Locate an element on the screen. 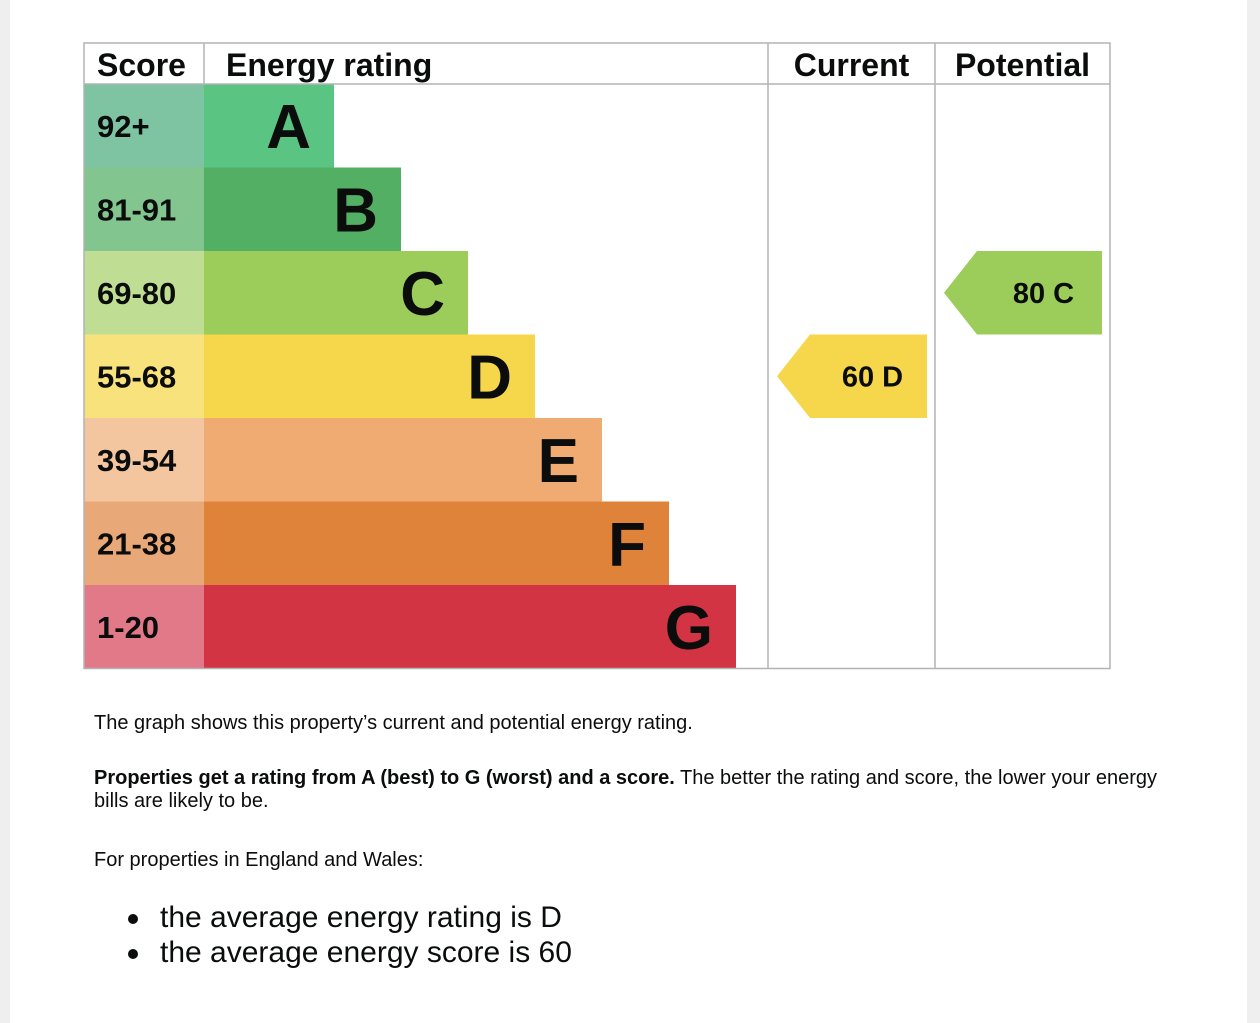  rating-letter-a: A is located at coordinates (288, 127).